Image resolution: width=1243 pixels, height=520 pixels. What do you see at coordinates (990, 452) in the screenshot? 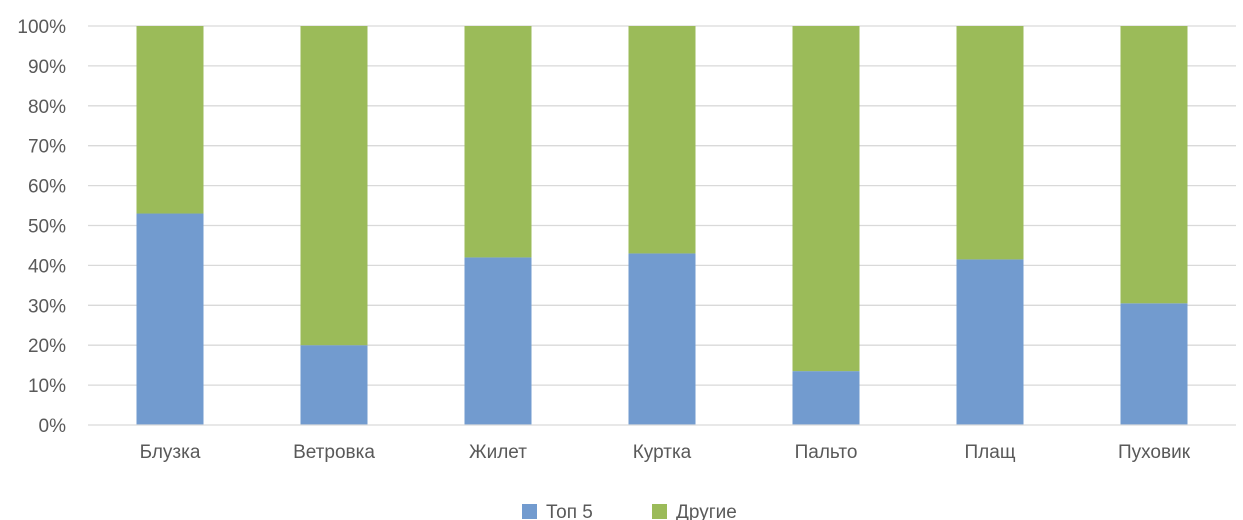
I see `x-tick-label: Плащ` at bounding box center [990, 452].